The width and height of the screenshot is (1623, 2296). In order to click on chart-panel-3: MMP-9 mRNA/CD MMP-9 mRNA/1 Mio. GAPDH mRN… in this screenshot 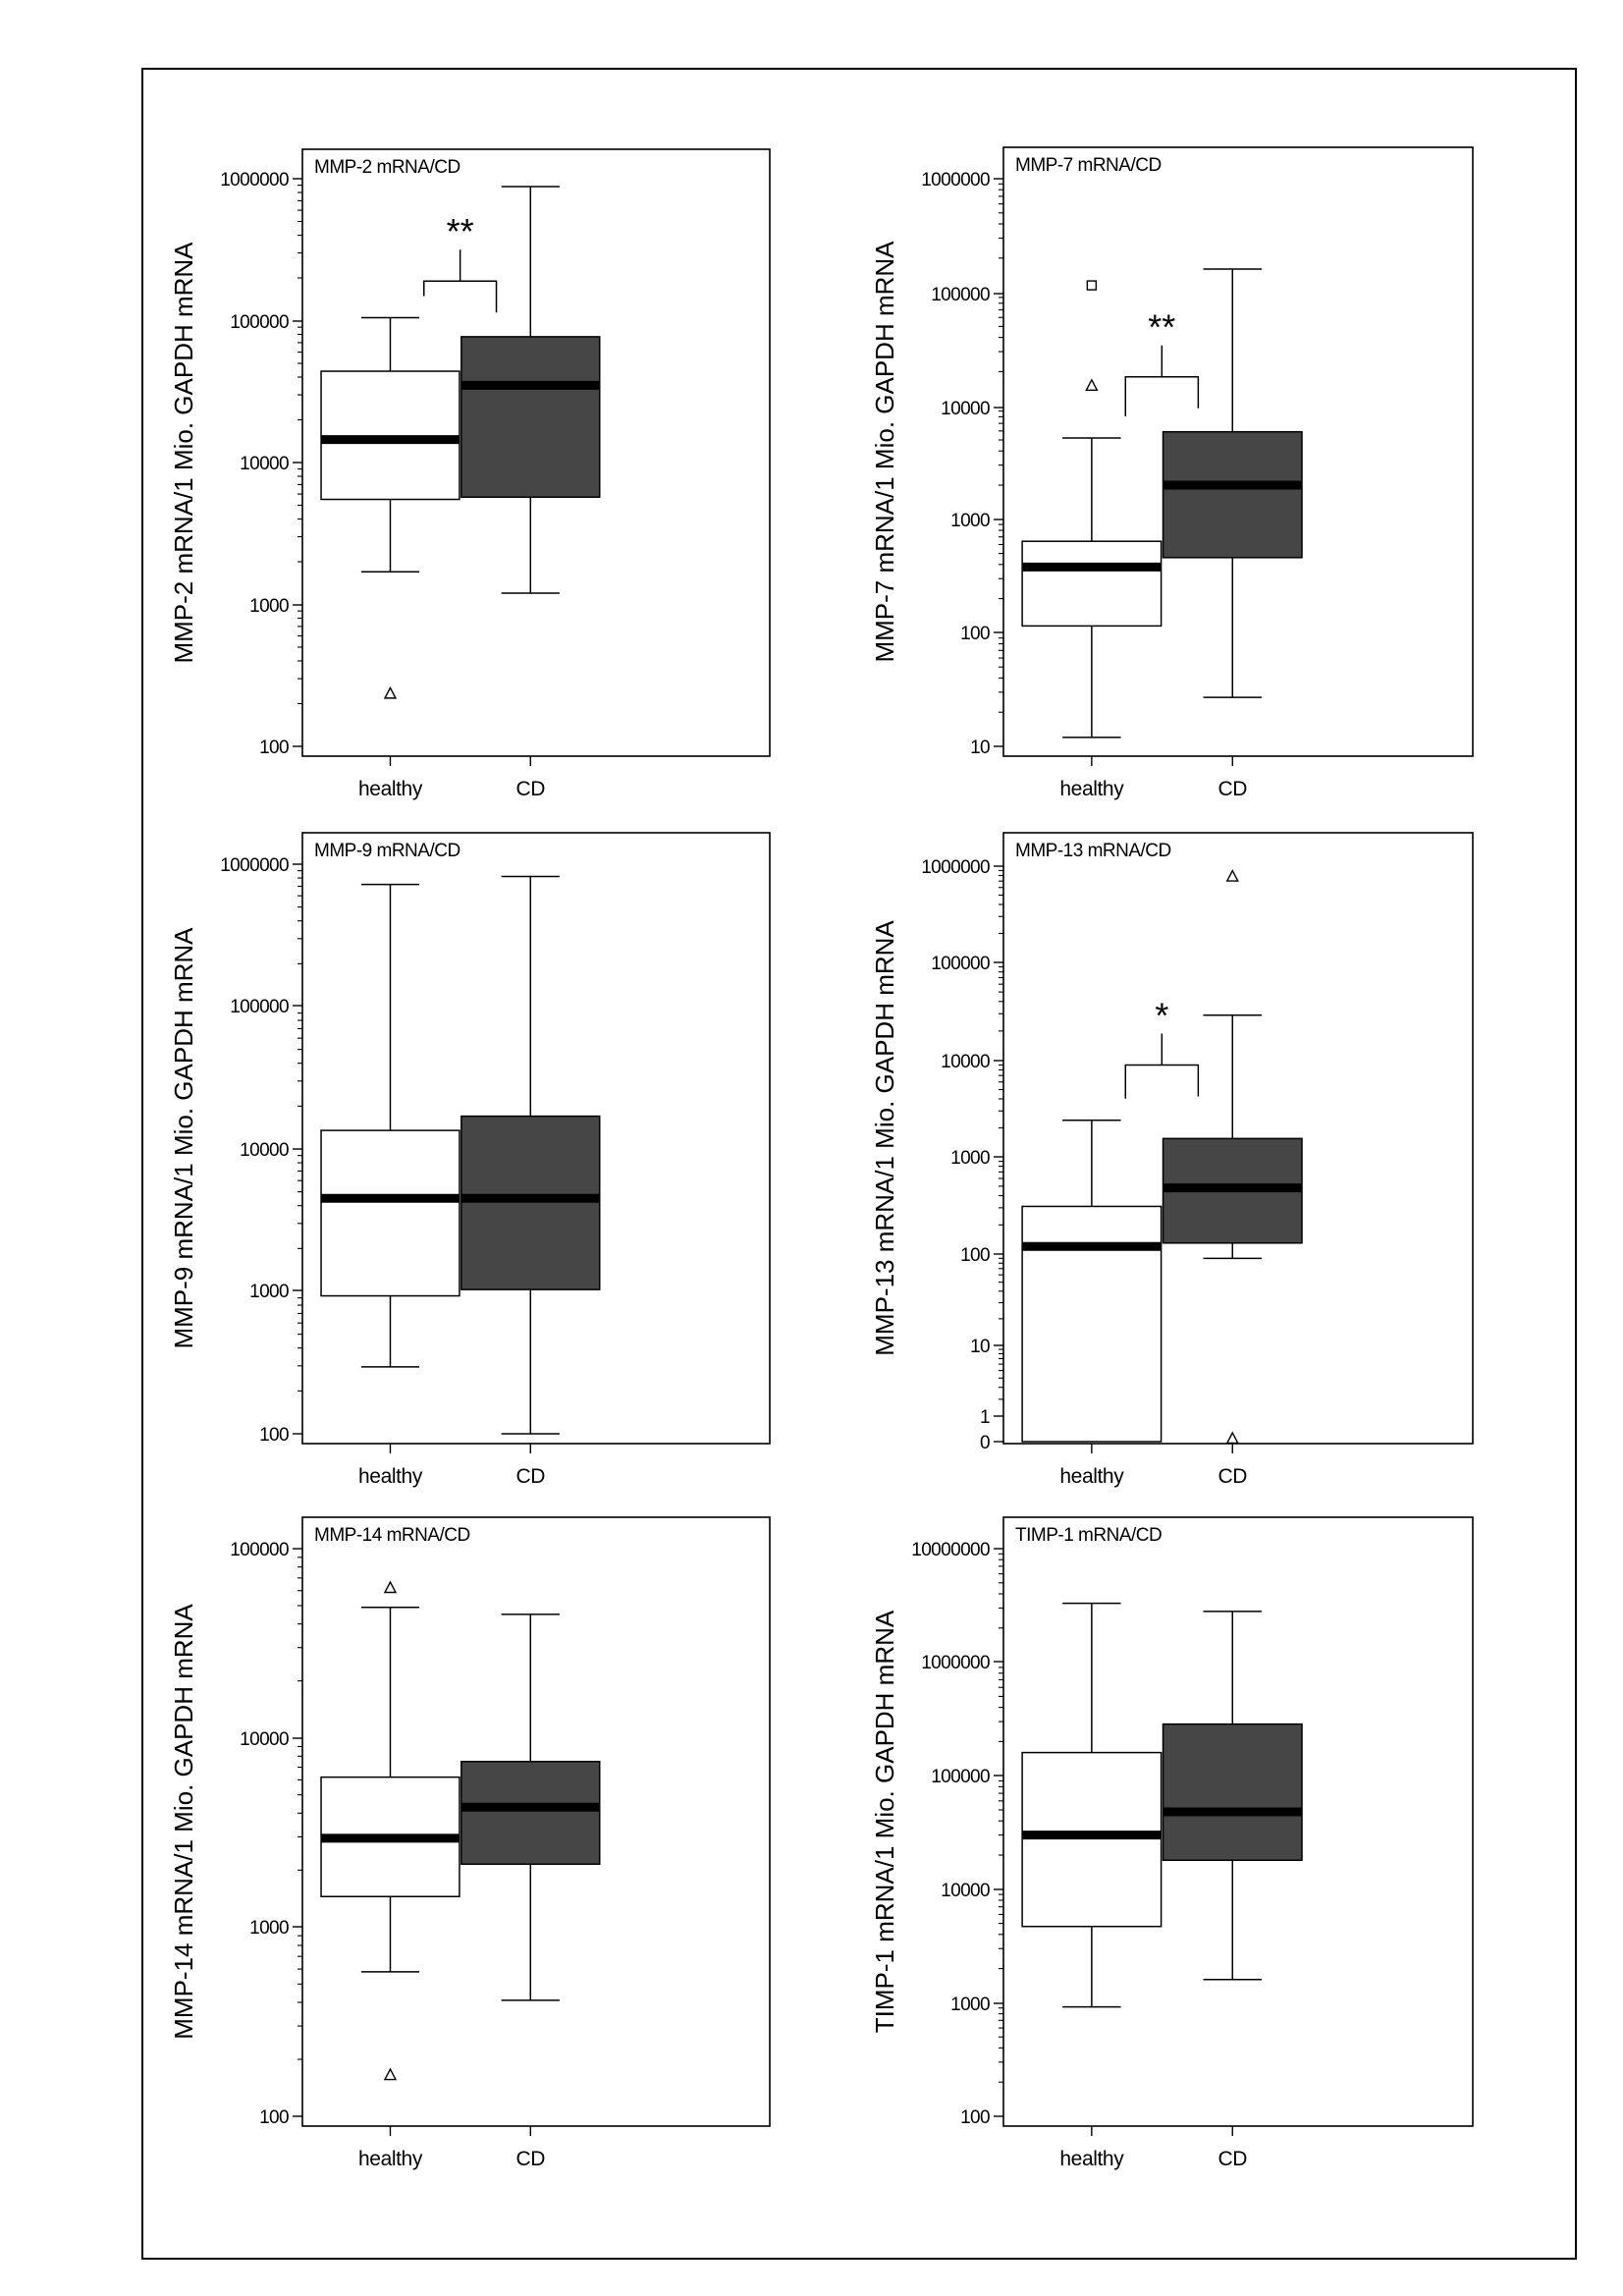, I will do `click(470, 1160)`.